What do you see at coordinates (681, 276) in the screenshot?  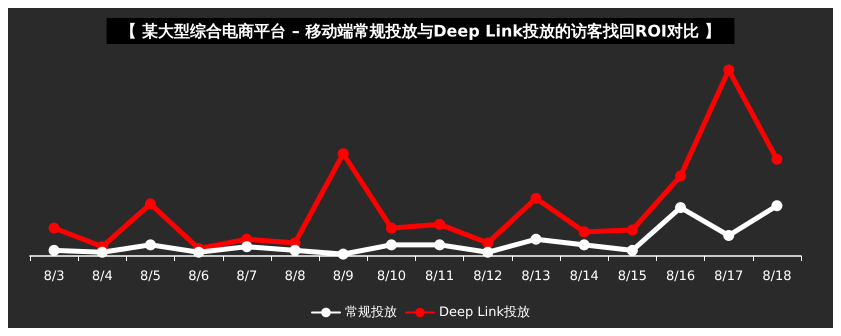 I see `x-tick-label: 8/16` at bounding box center [681, 276].